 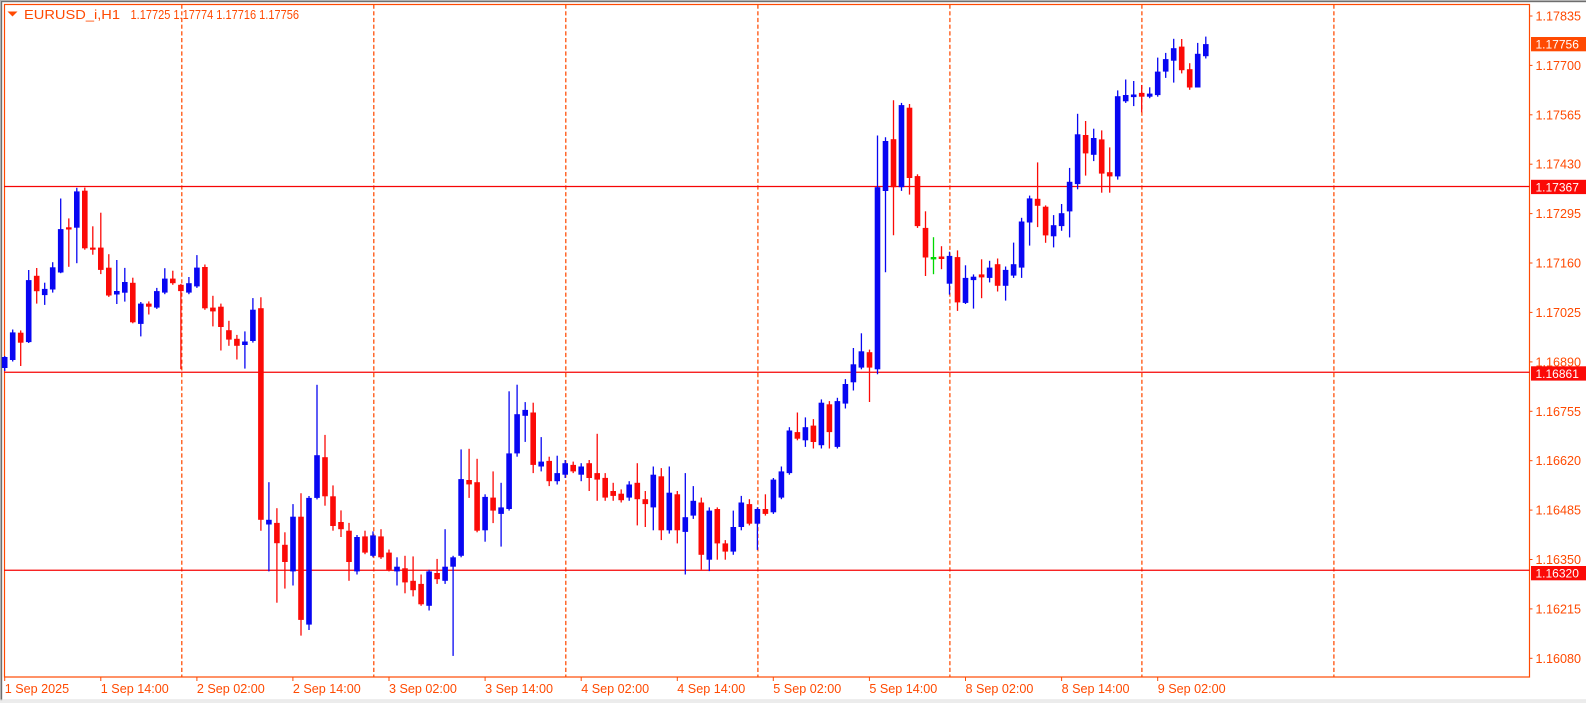 I want to click on svg-text: 2 Sep 14:00, so click(x=327, y=689).